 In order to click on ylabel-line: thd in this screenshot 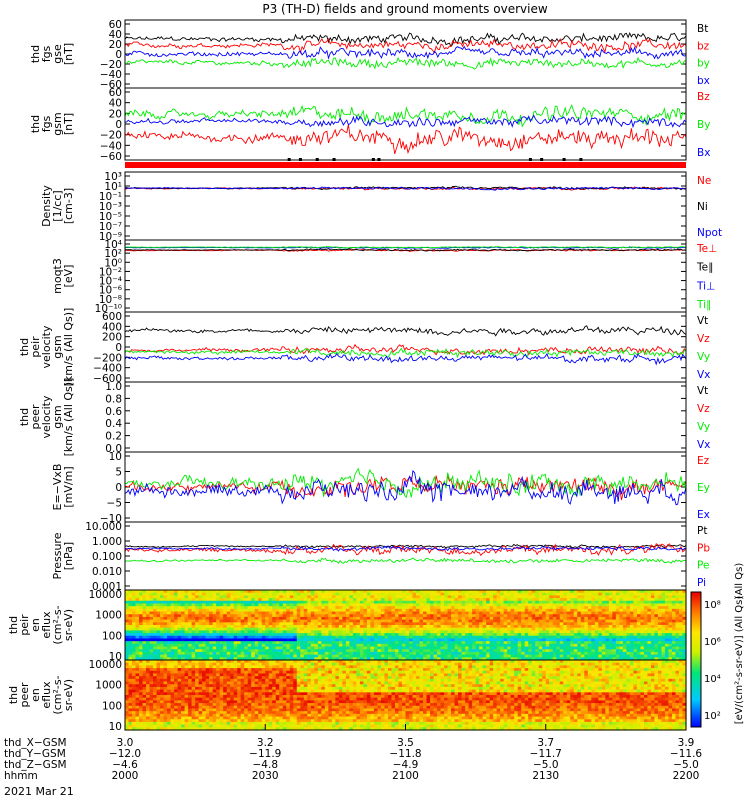, I will do `click(13, 625)`.